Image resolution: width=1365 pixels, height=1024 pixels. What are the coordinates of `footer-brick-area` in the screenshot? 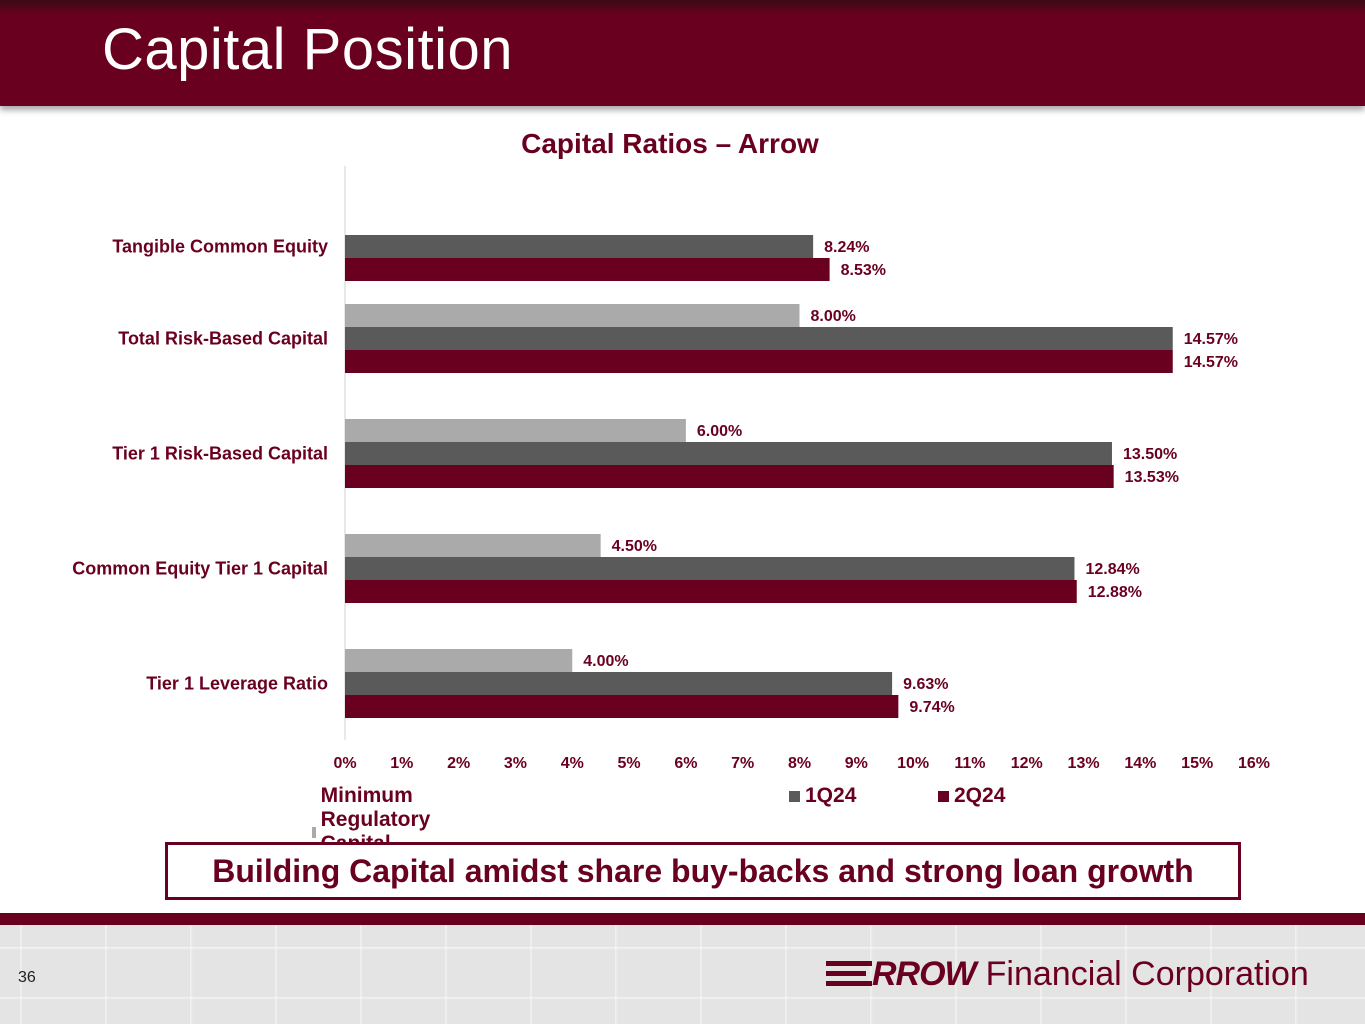 It's located at (682, 974).